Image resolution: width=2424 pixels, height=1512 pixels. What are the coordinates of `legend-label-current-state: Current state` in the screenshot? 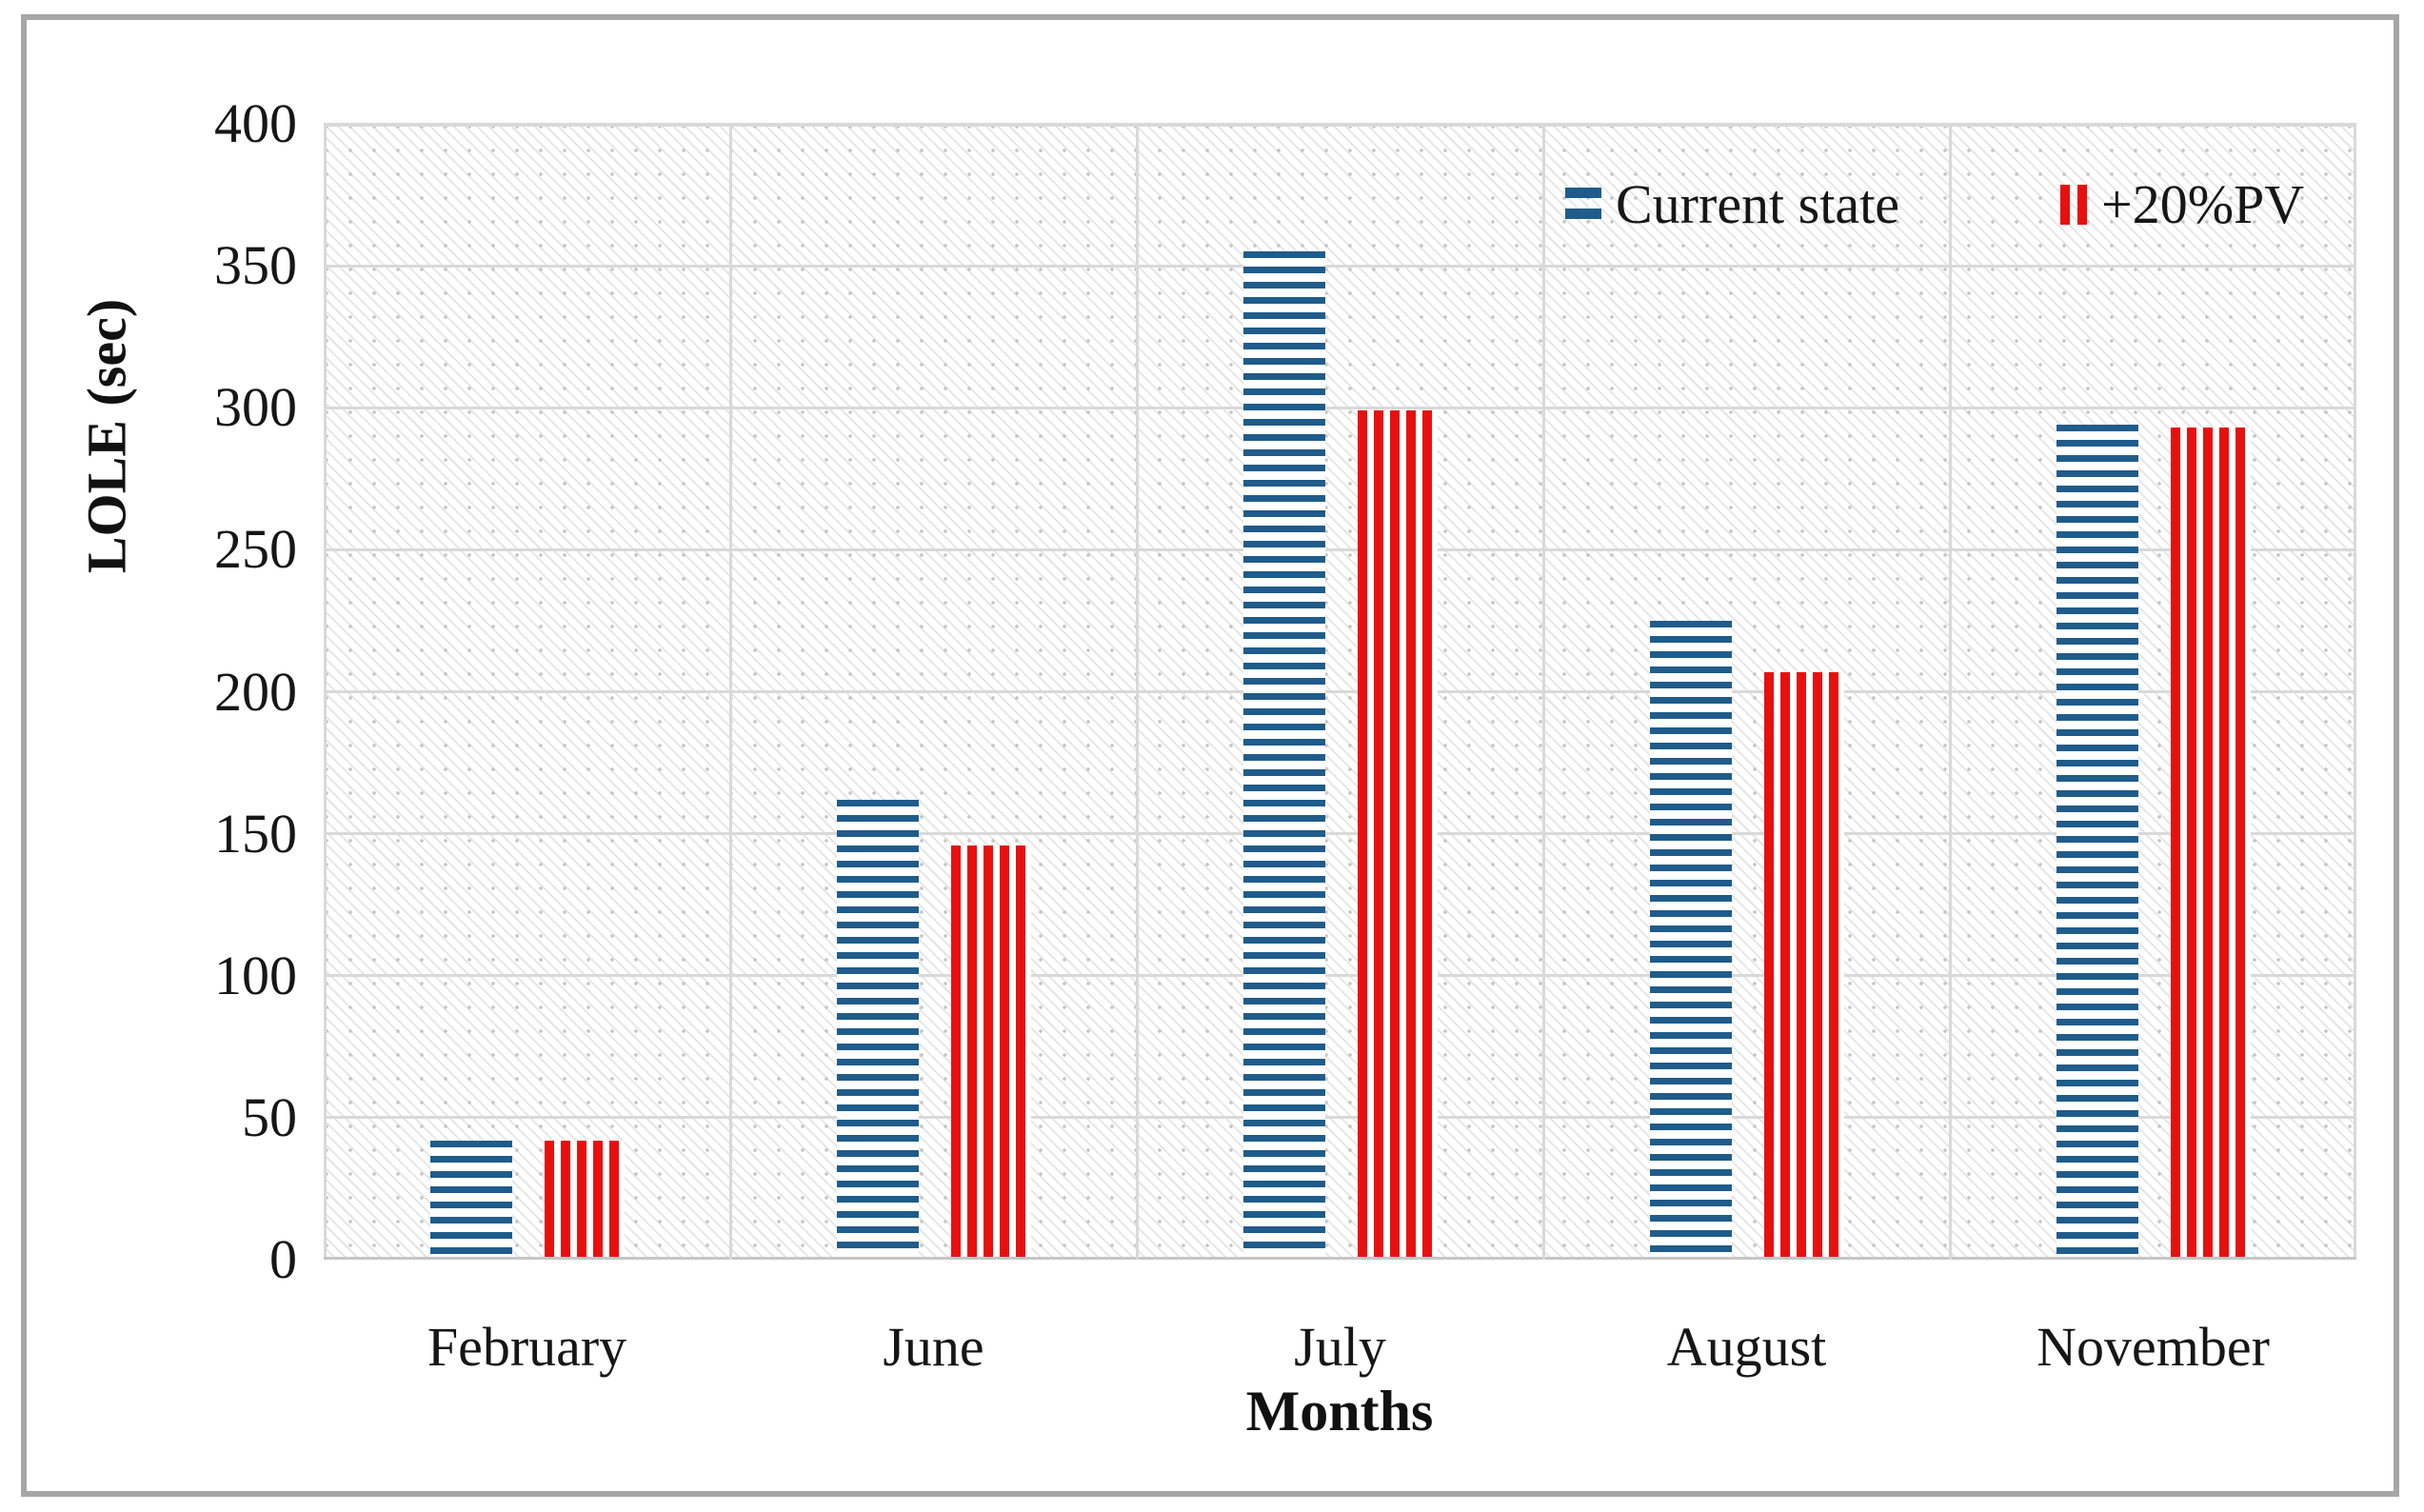 It's located at (1757, 204).